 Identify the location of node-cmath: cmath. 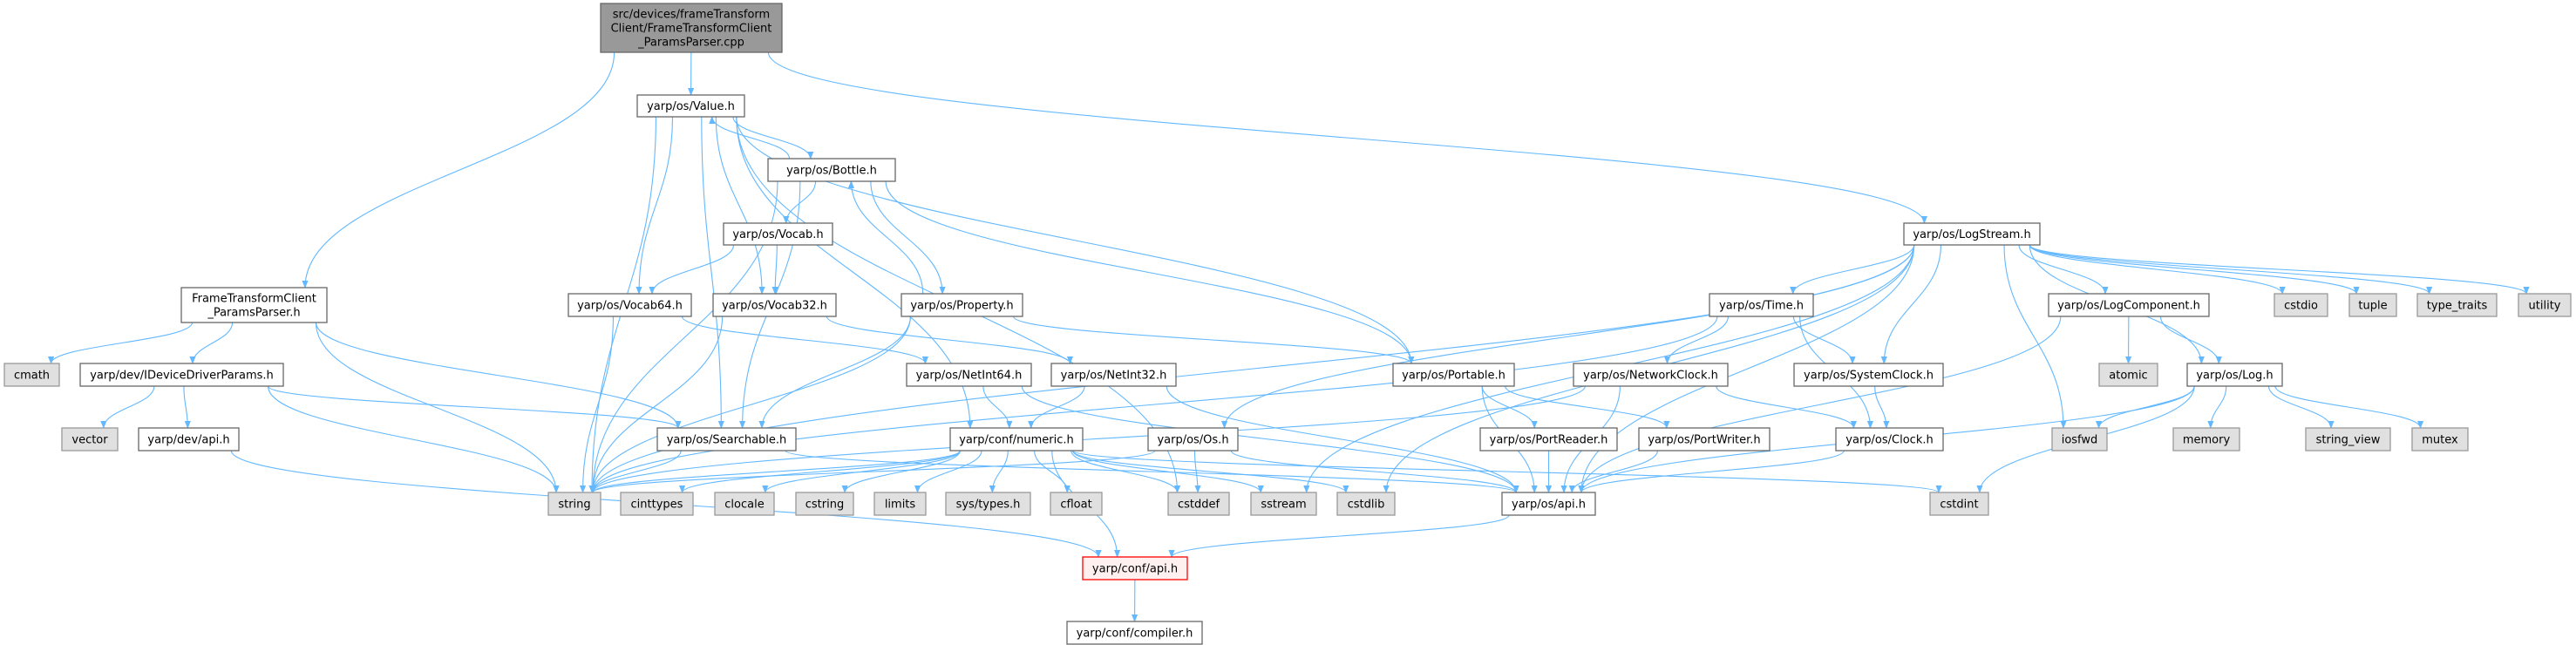
(32, 375).